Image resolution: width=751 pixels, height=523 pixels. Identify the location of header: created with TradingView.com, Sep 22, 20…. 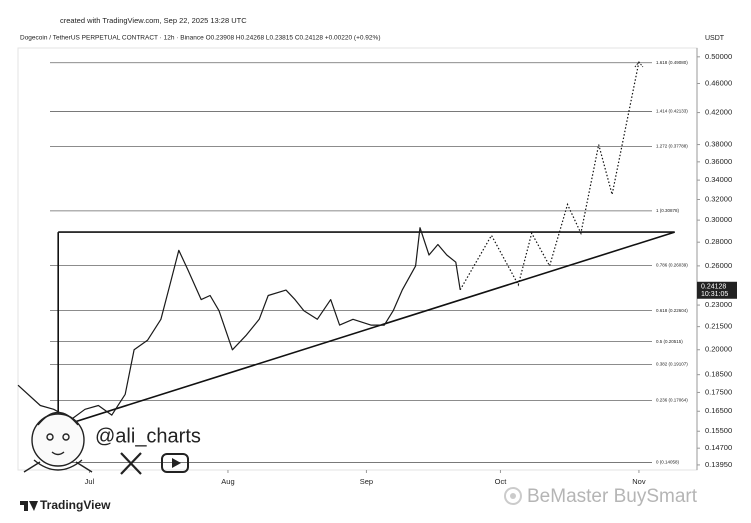
(153, 20).